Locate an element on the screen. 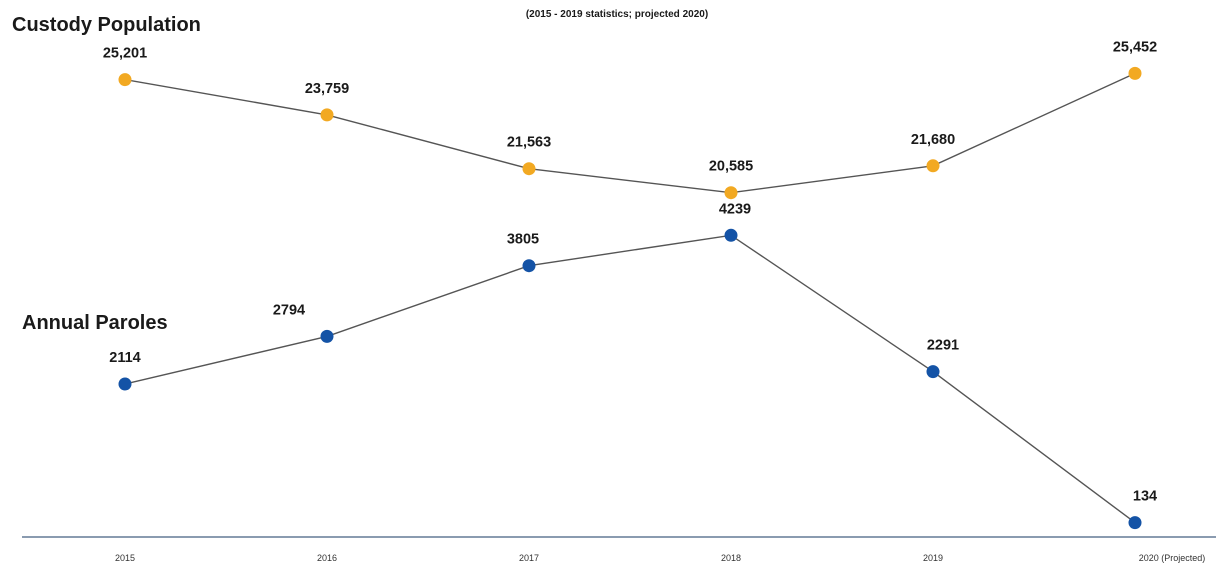 The height and width of the screenshot is (567, 1230). data-label-paroles: 2291 is located at coordinates (943, 346).